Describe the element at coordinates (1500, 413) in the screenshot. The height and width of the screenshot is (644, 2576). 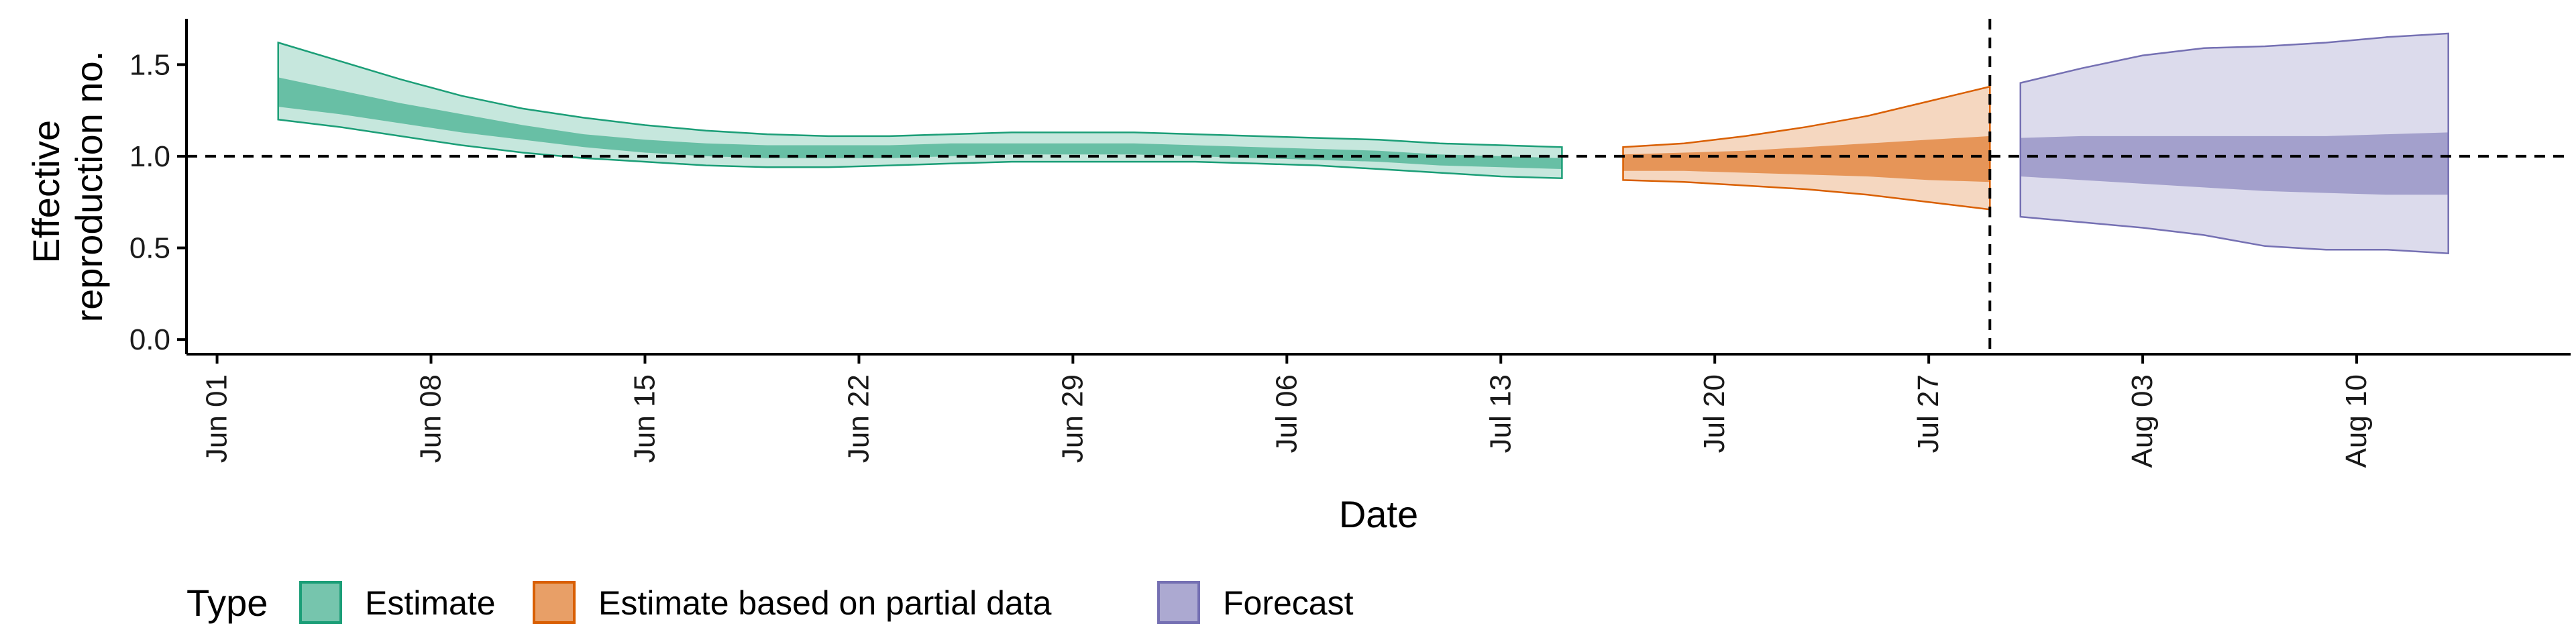
I see `x-tick-label: Jul 13` at that location.